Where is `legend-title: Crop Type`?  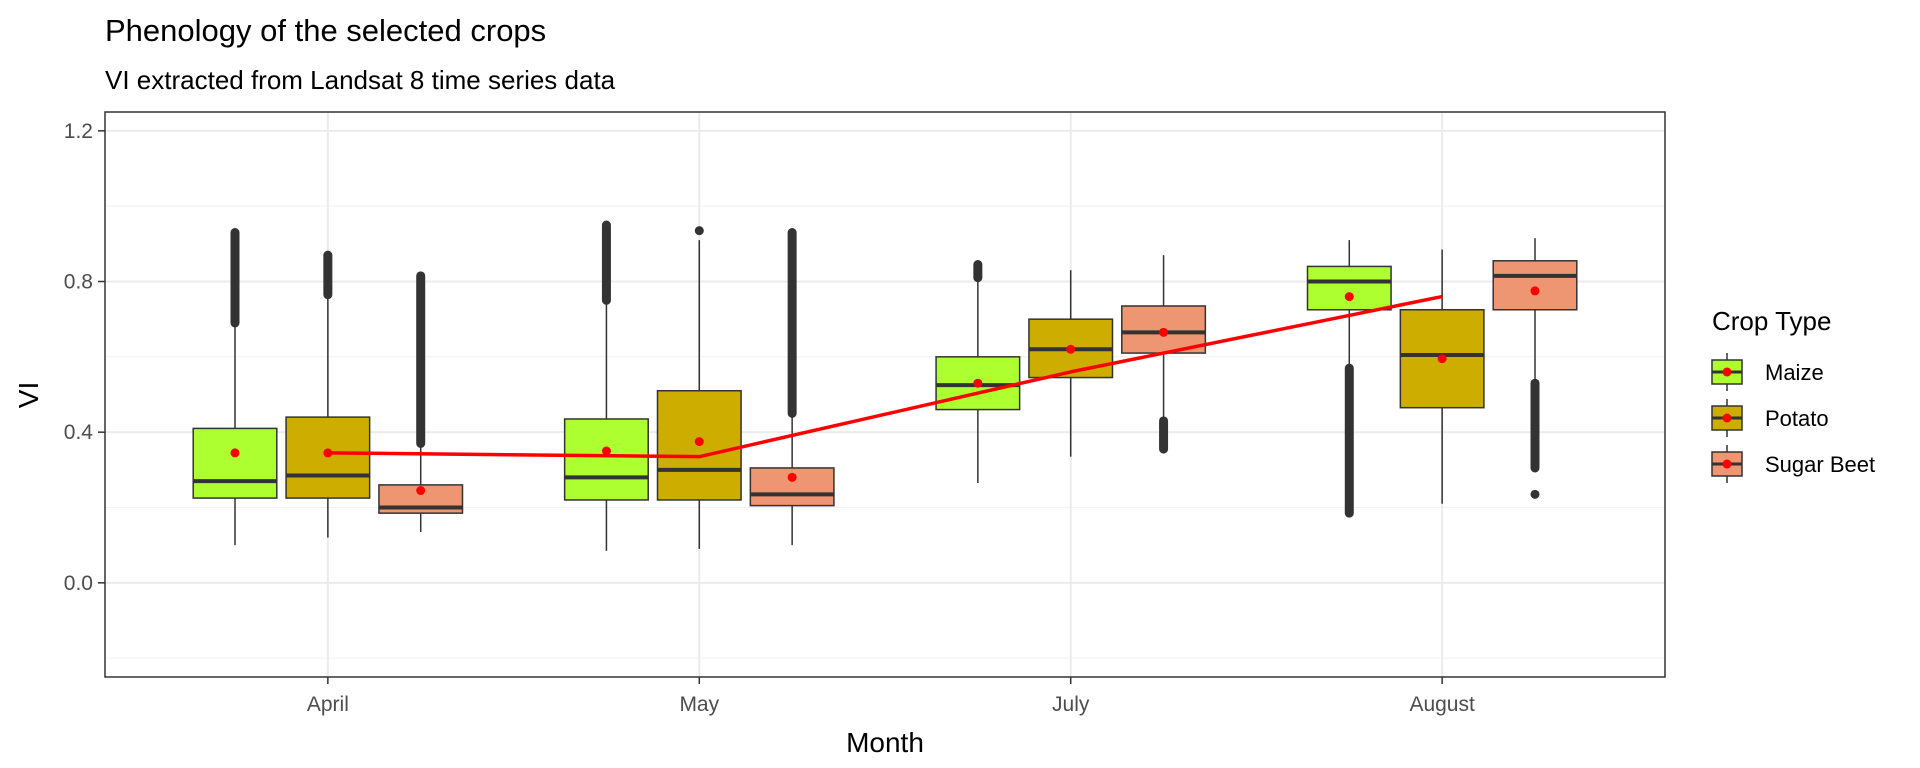 legend-title: Crop Type is located at coordinates (1771, 321).